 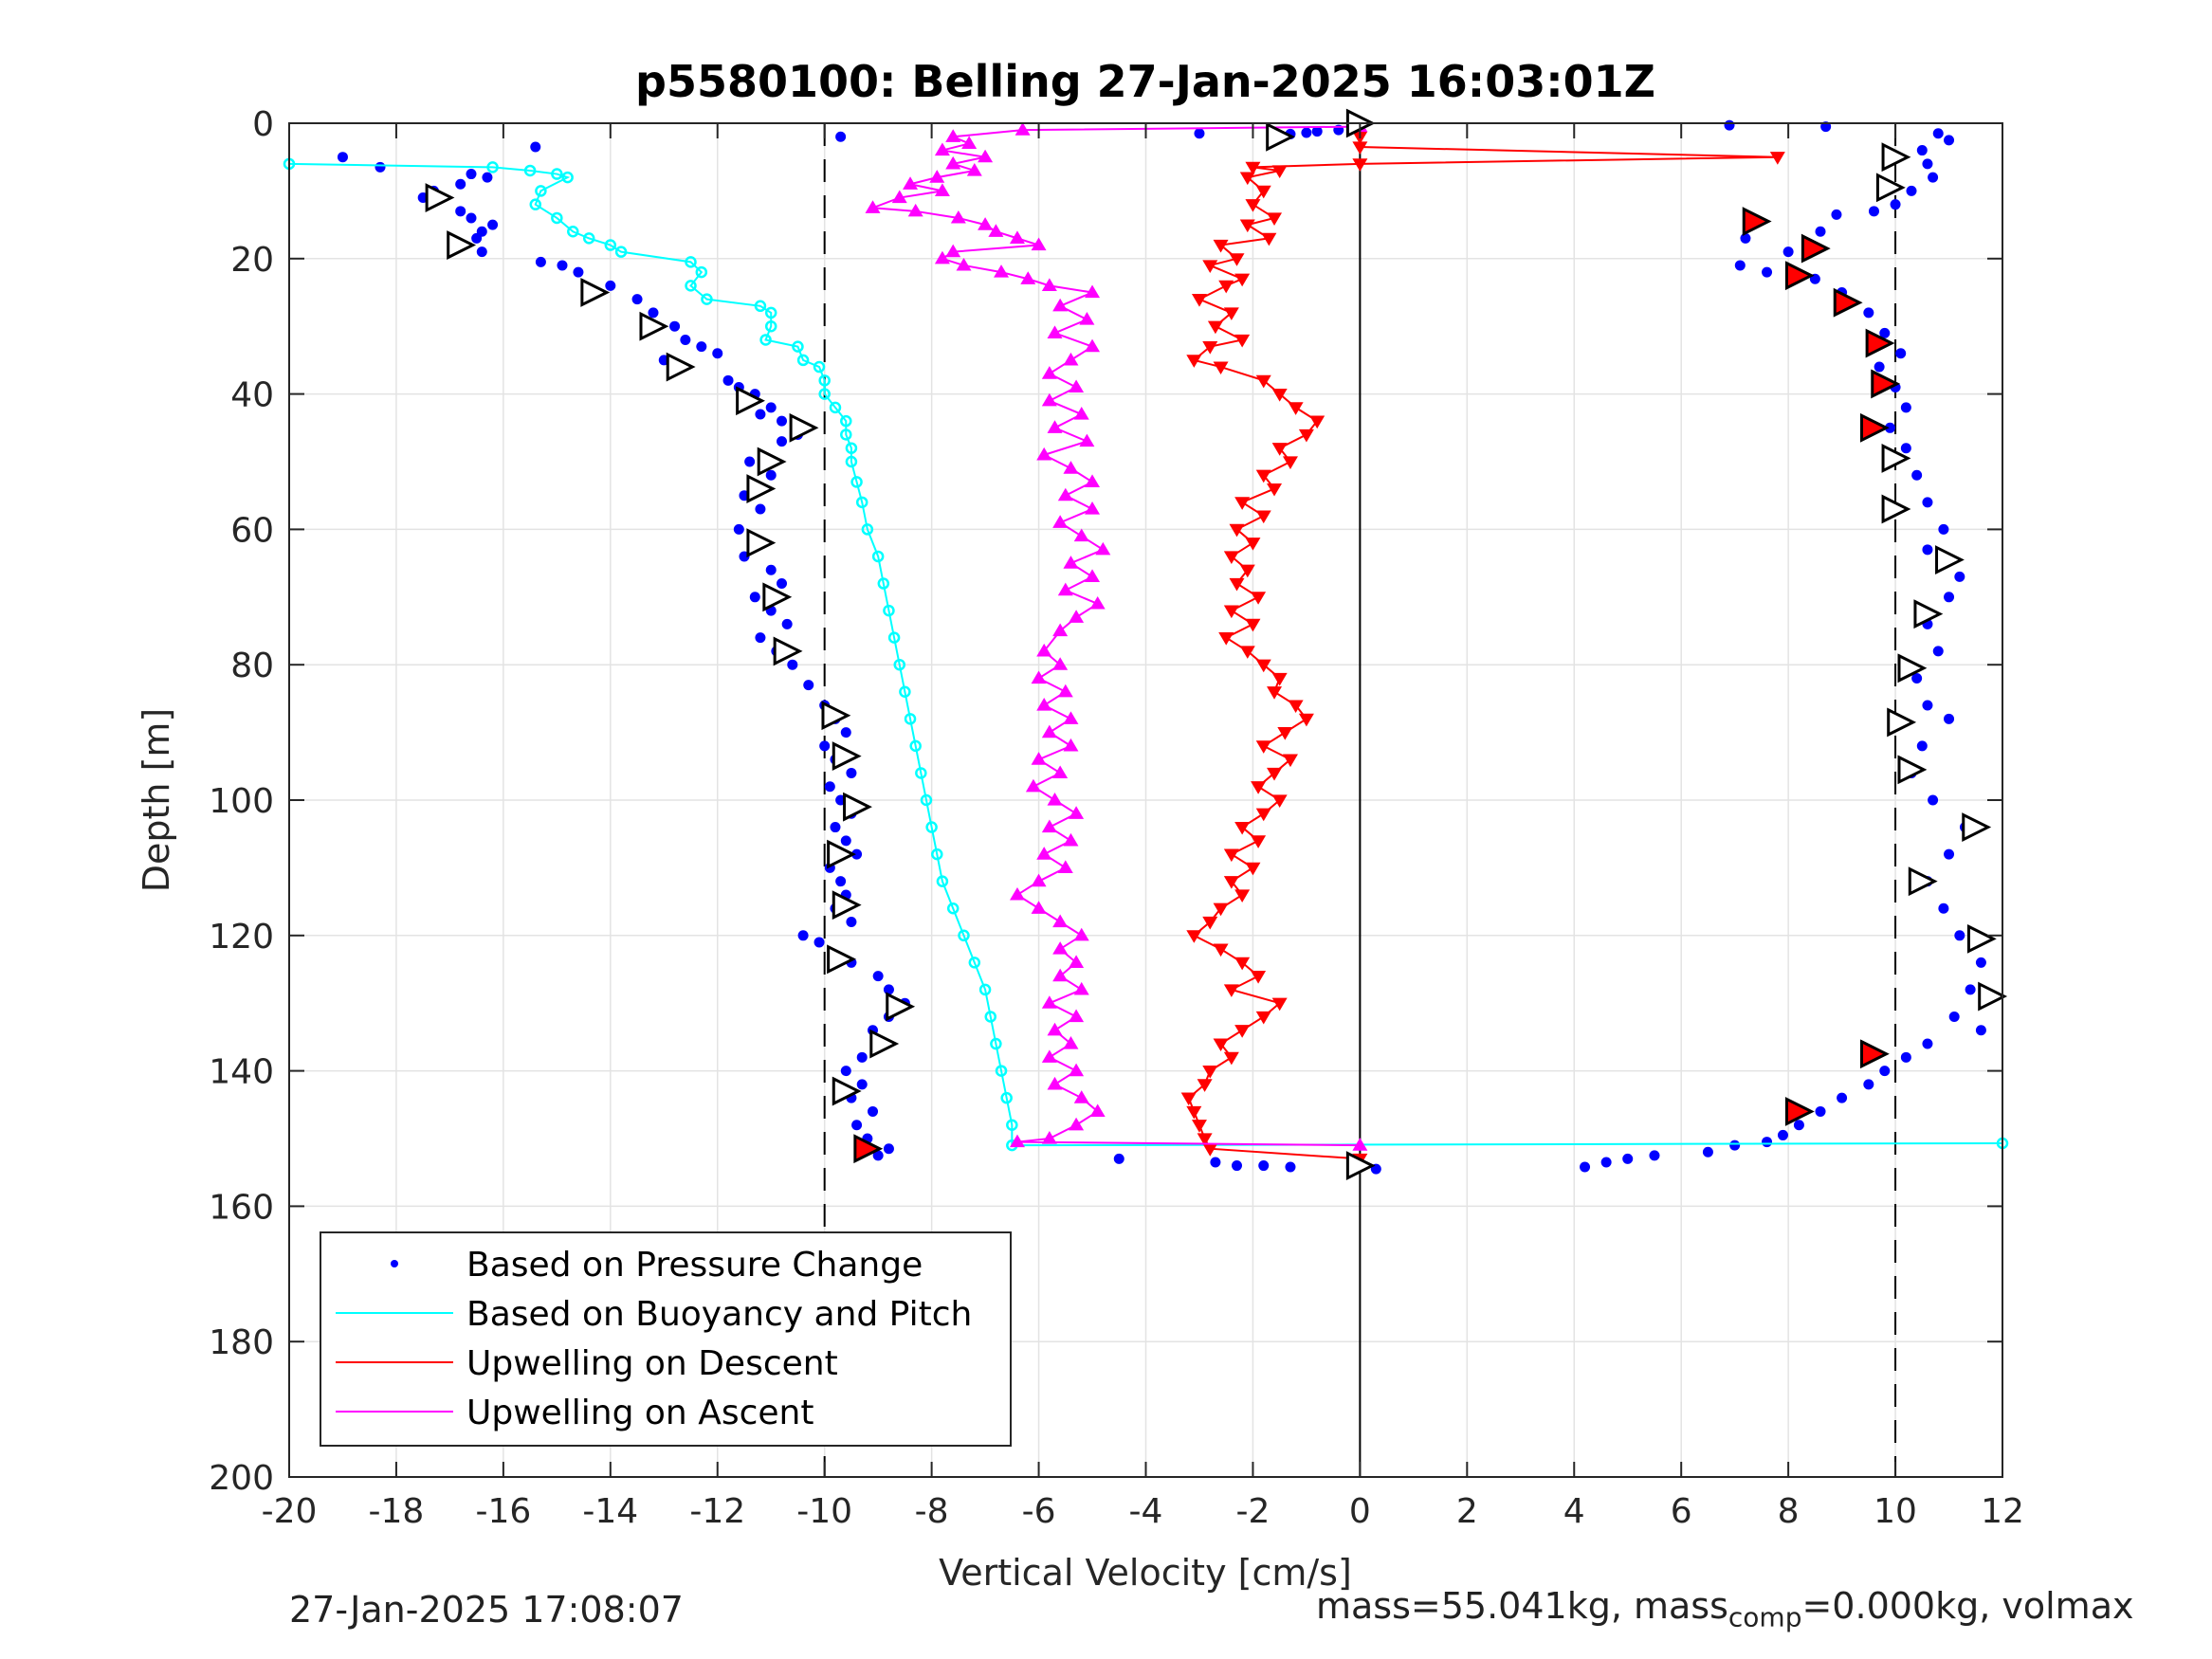 What do you see at coordinates (263, 124) in the screenshot?
I see `y-tick-label: 0` at bounding box center [263, 124].